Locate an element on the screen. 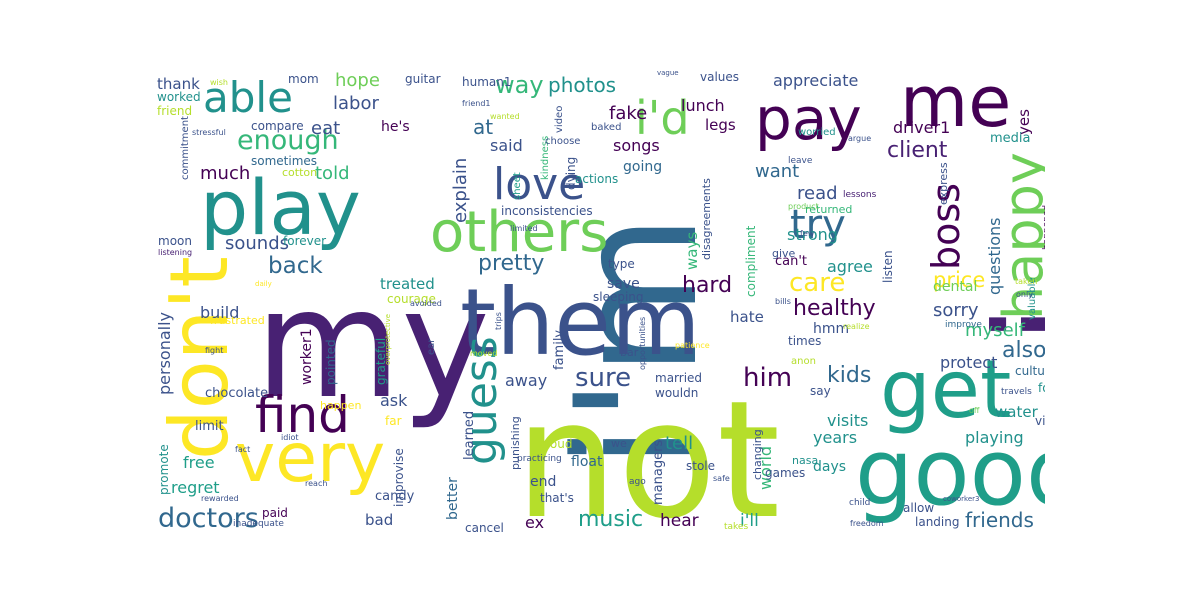 This screenshot has width=1200, height=600. word-not: not is located at coordinates (648, 451).